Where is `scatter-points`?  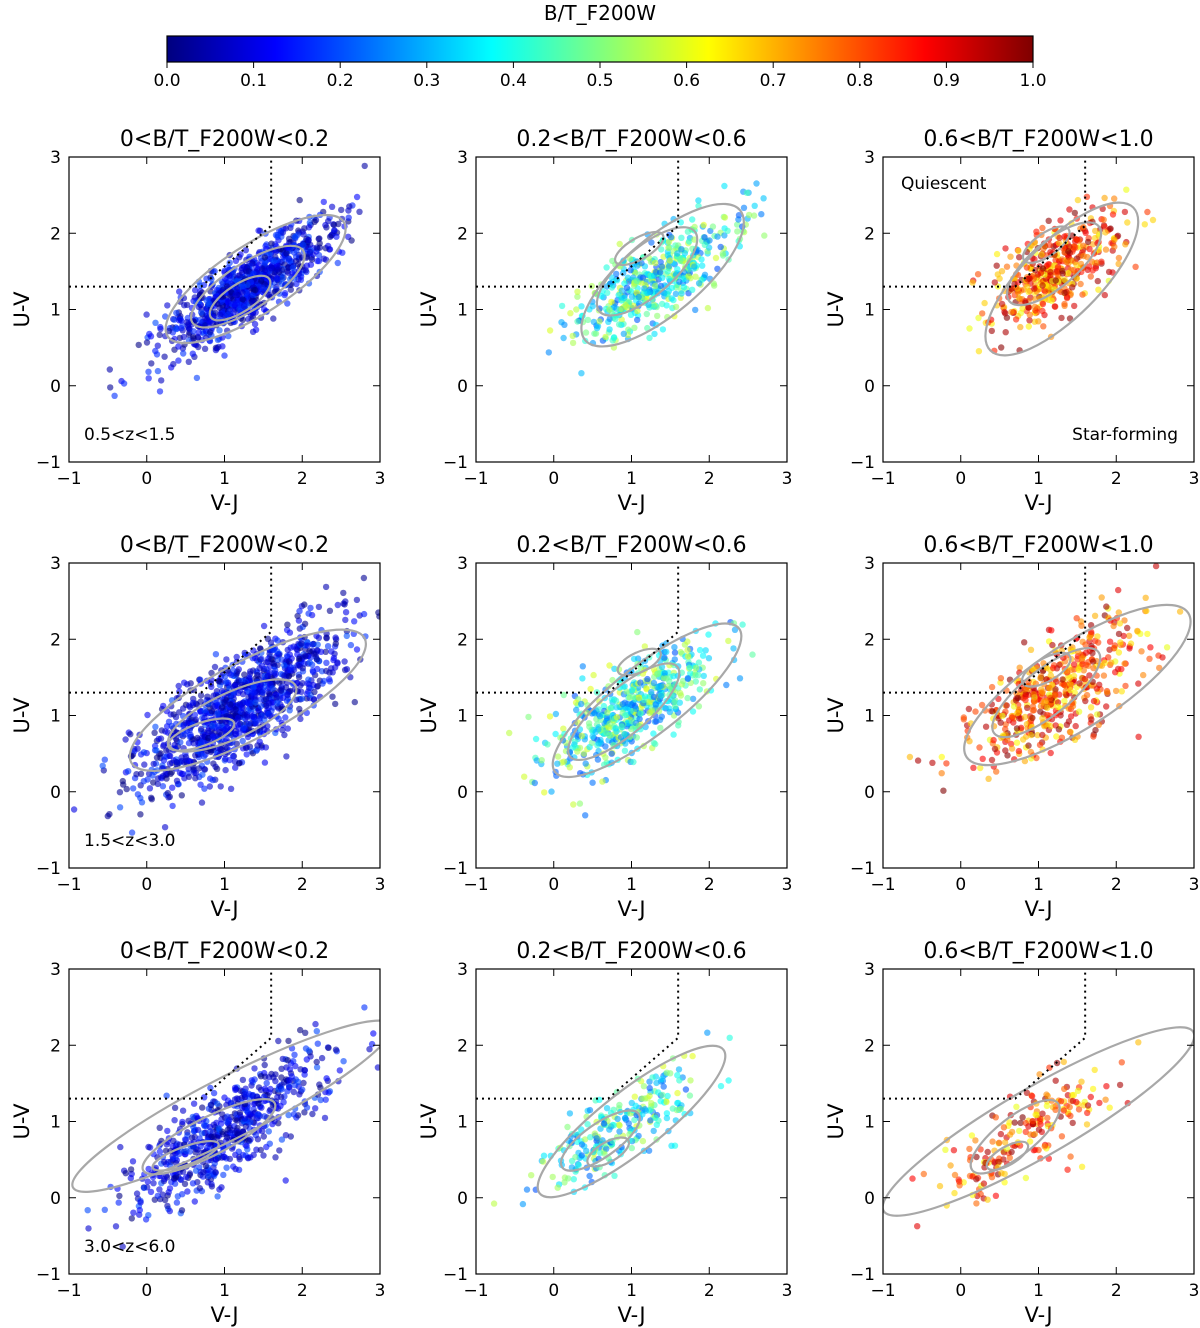 scatter-points is located at coordinates (237, 705).